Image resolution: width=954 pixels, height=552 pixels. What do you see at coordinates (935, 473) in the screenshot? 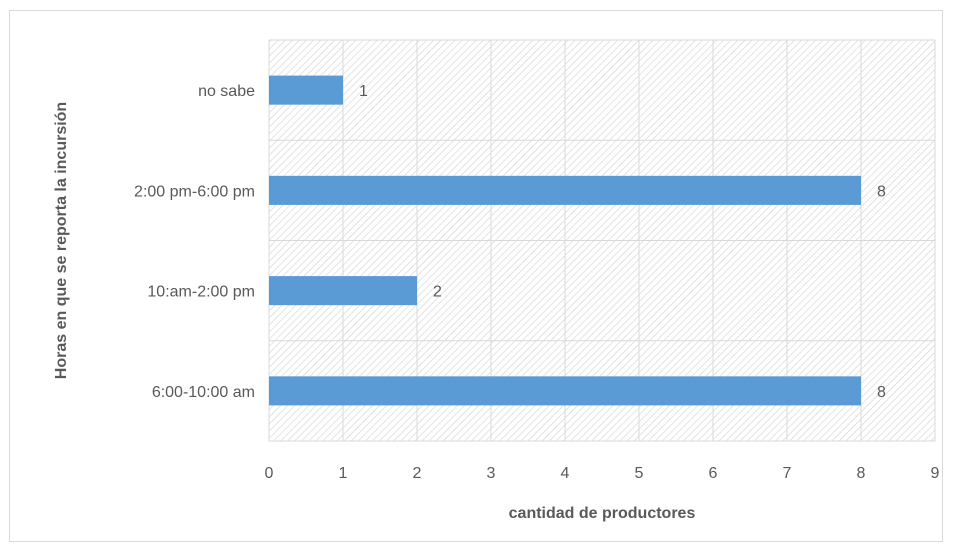
I see `x-tick-label: 9` at bounding box center [935, 473].